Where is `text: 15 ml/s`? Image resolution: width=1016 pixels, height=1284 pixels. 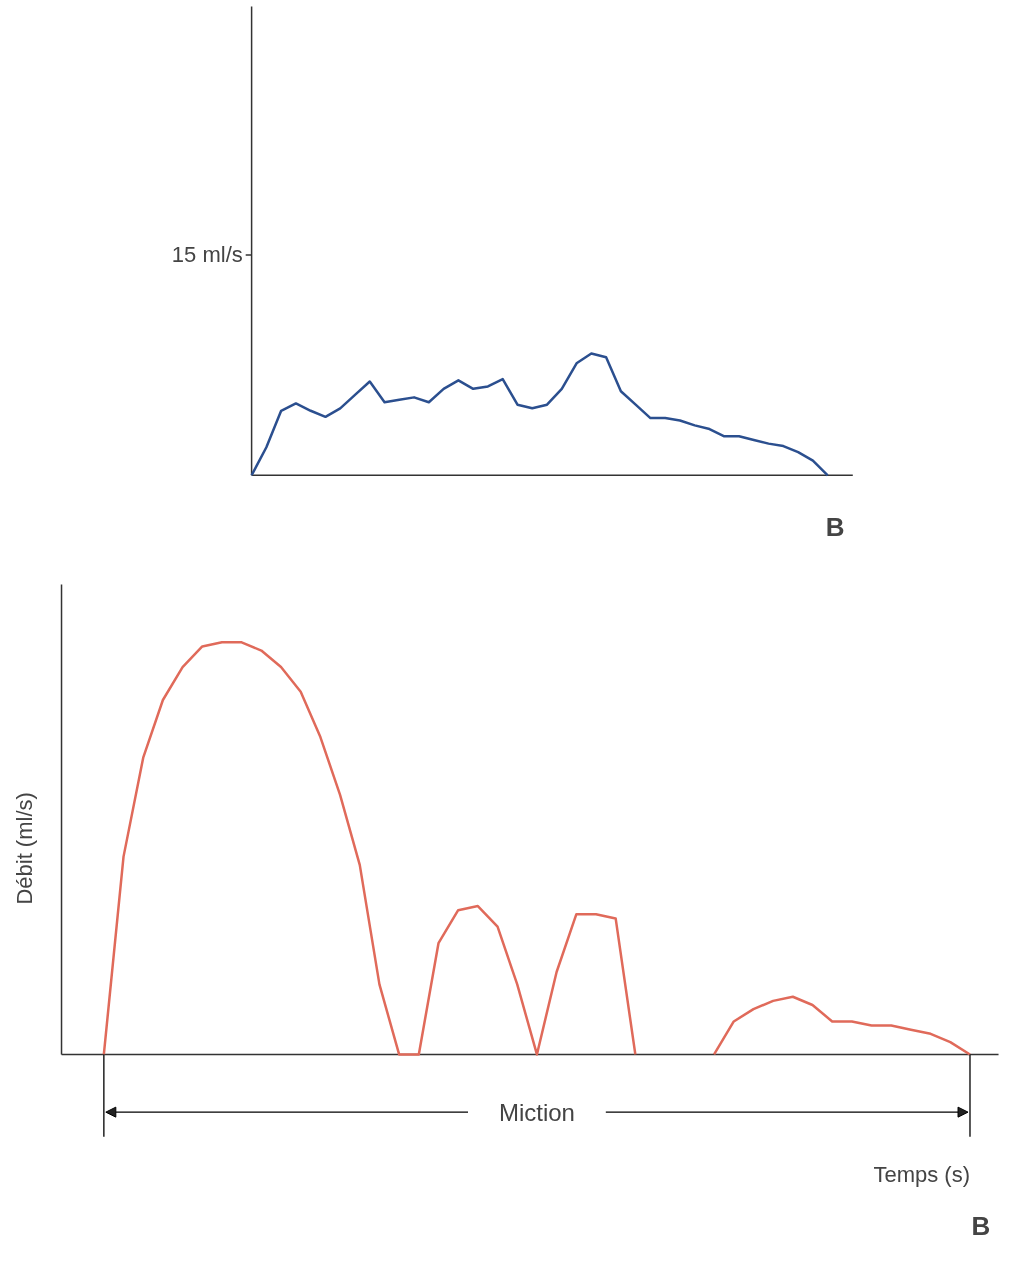
text: 15 ml/s is located at coordinates (207, 255).